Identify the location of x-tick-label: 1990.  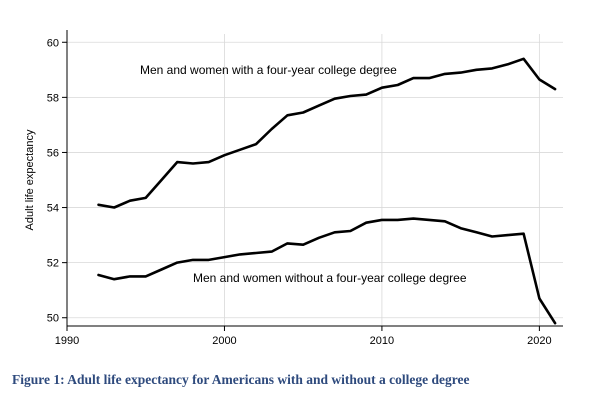
(67, 341).